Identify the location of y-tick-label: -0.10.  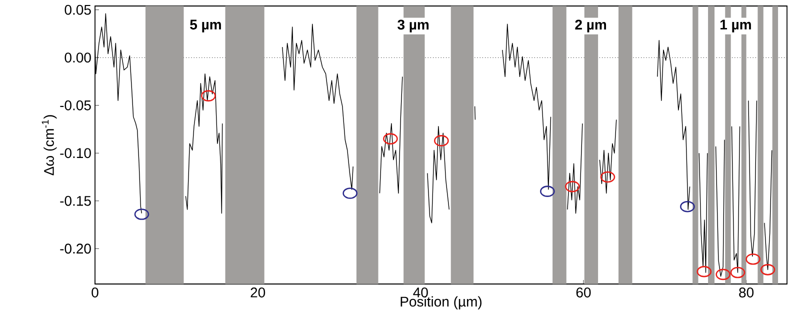
(75, 153).